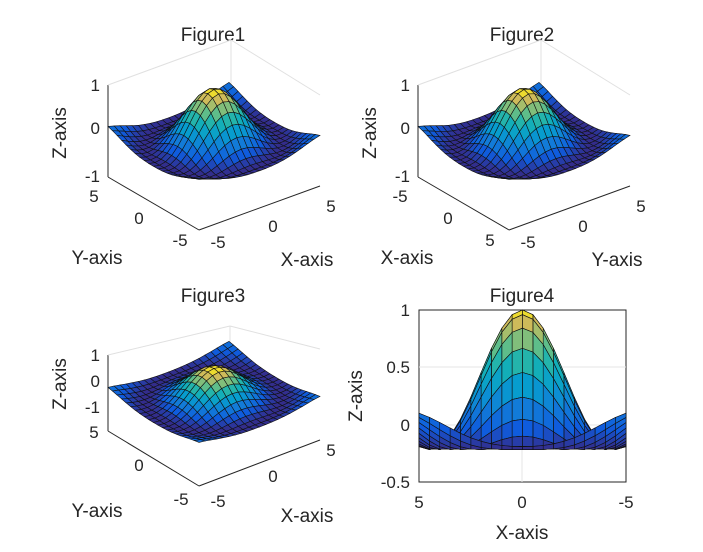  I want to click on subplot-1-xtick: -5, so click(217, 242).